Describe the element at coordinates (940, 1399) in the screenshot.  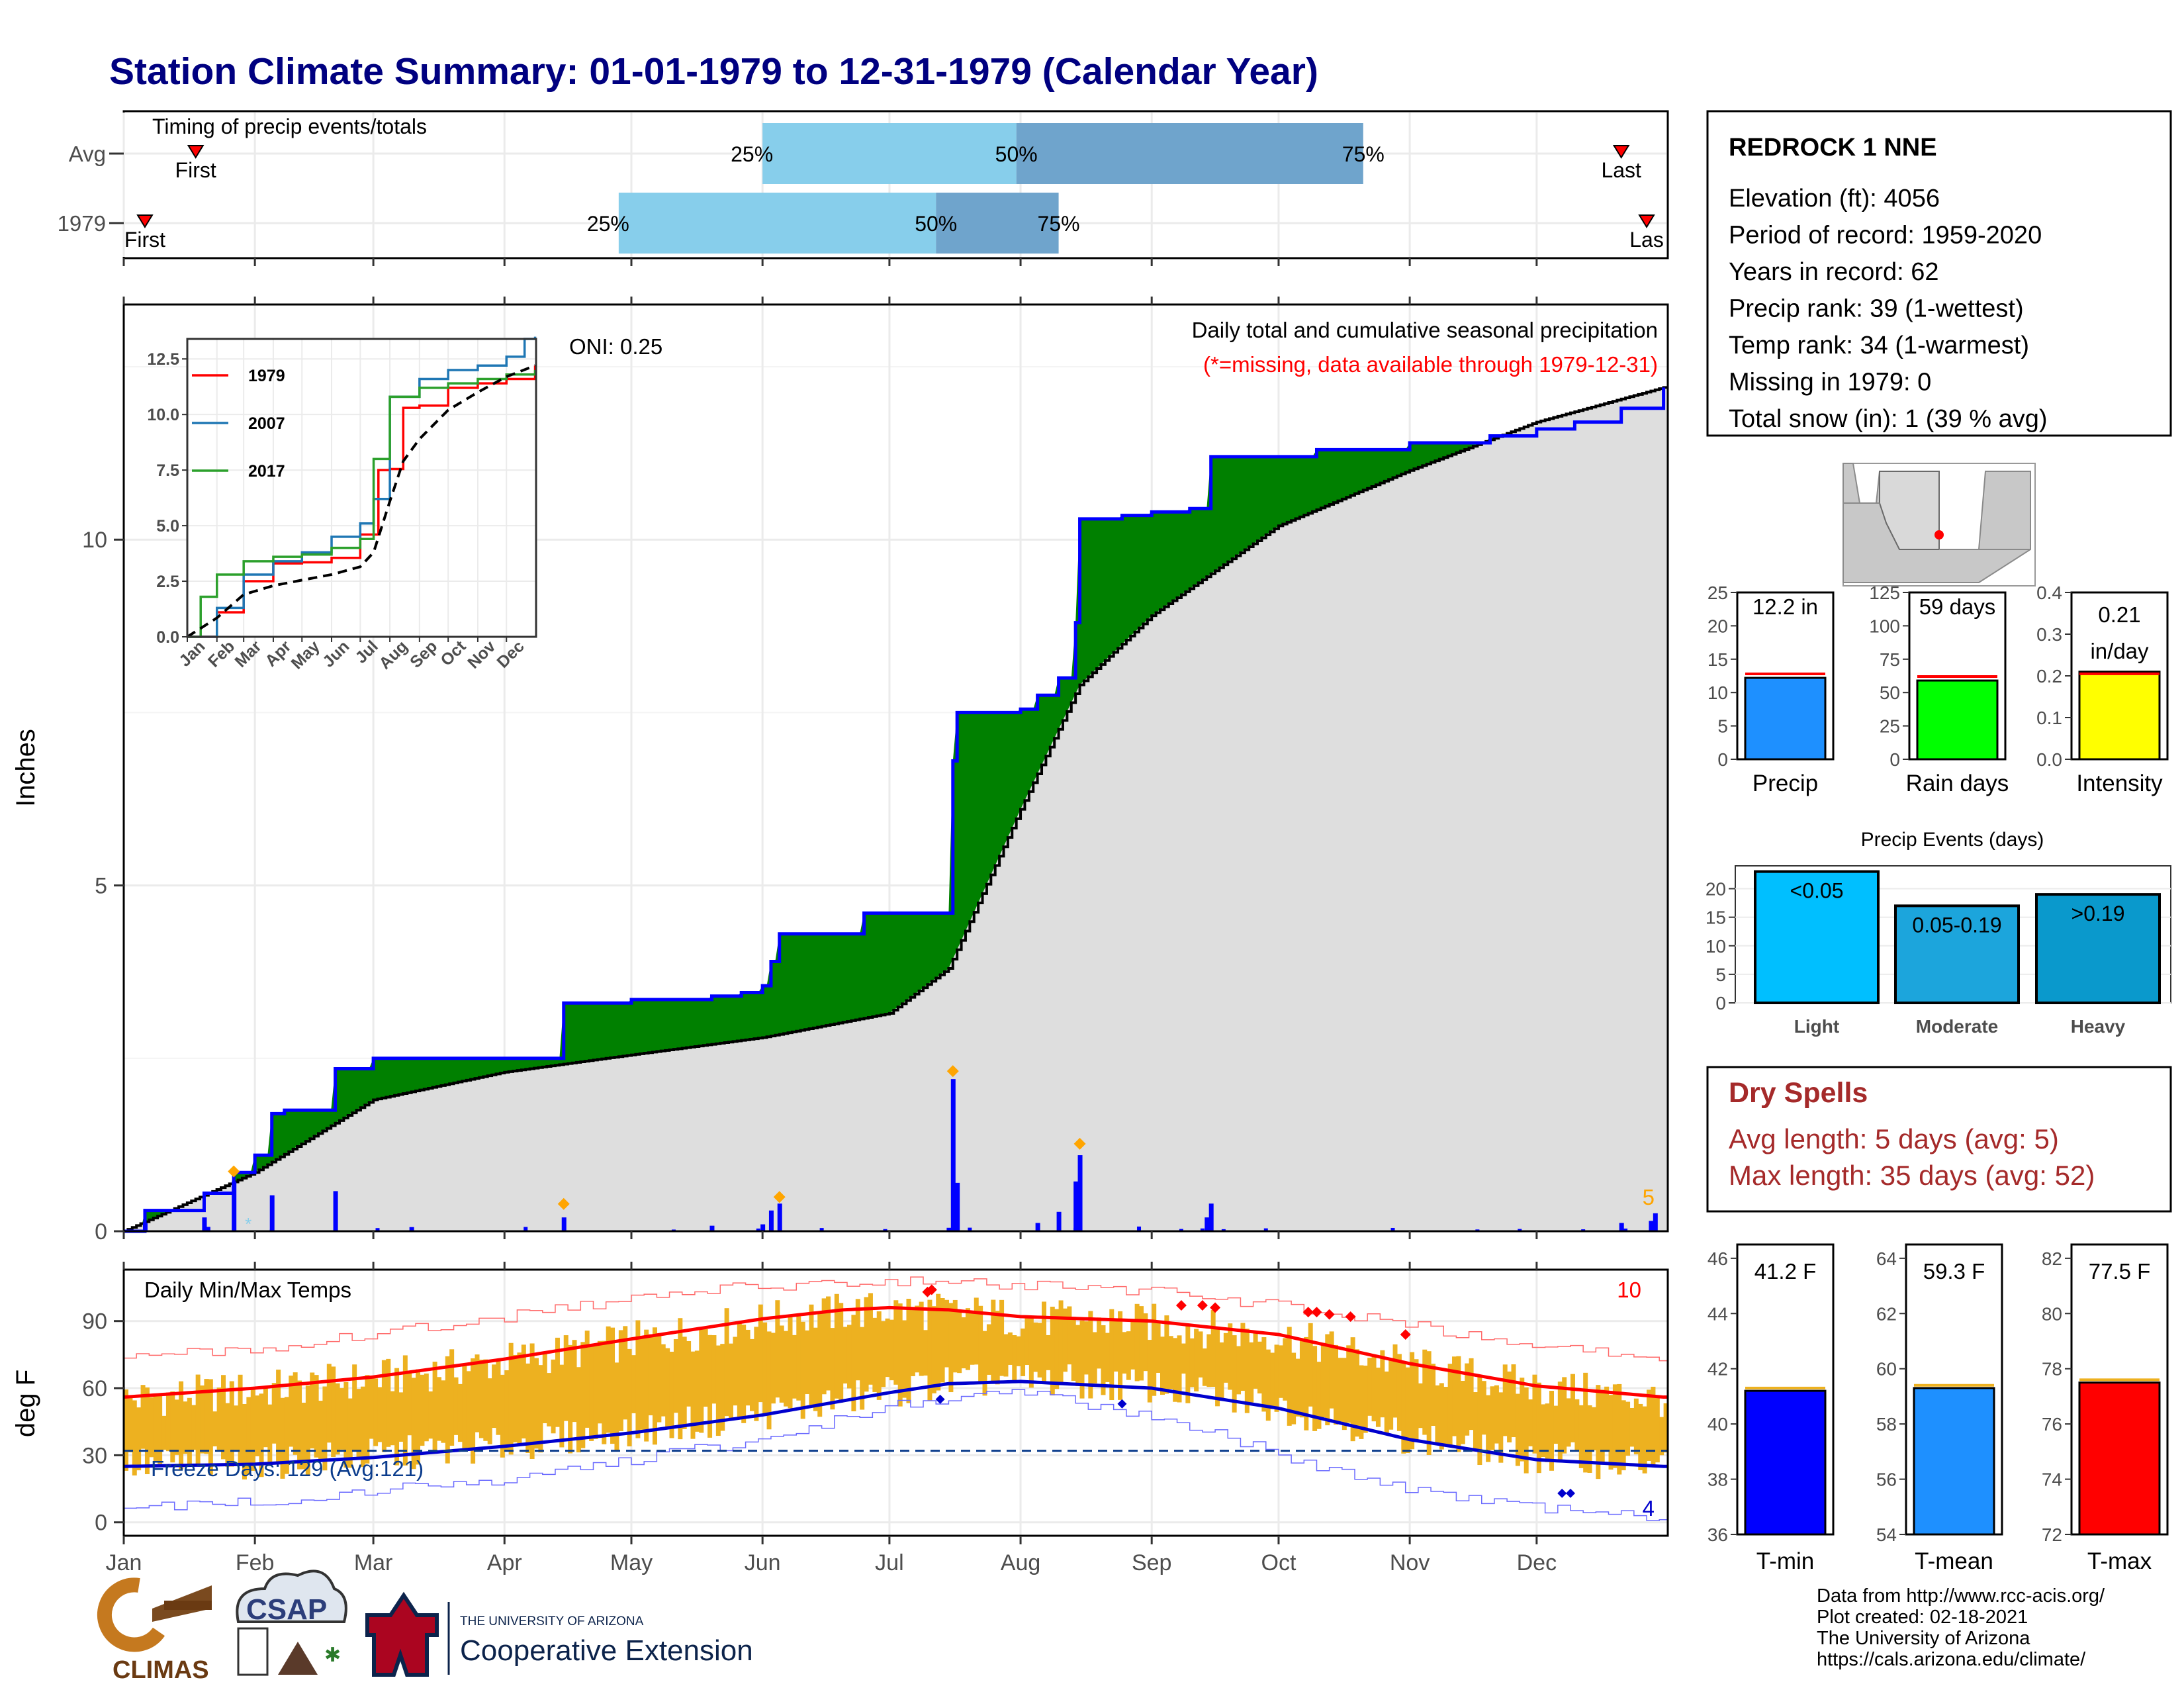
I see `record-low-marker` at that location.